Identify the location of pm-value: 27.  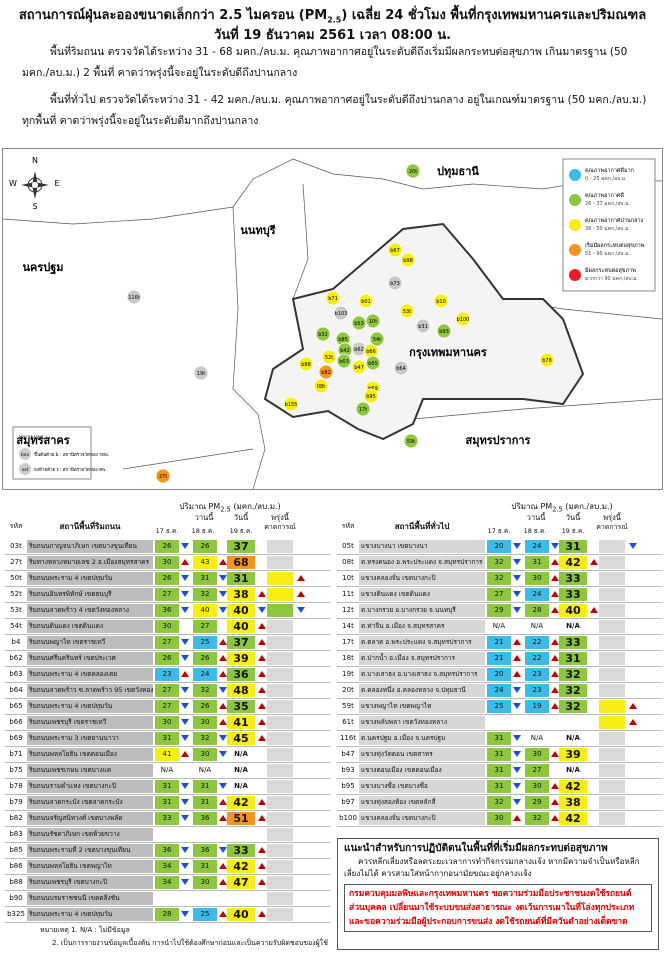
(499, 594).